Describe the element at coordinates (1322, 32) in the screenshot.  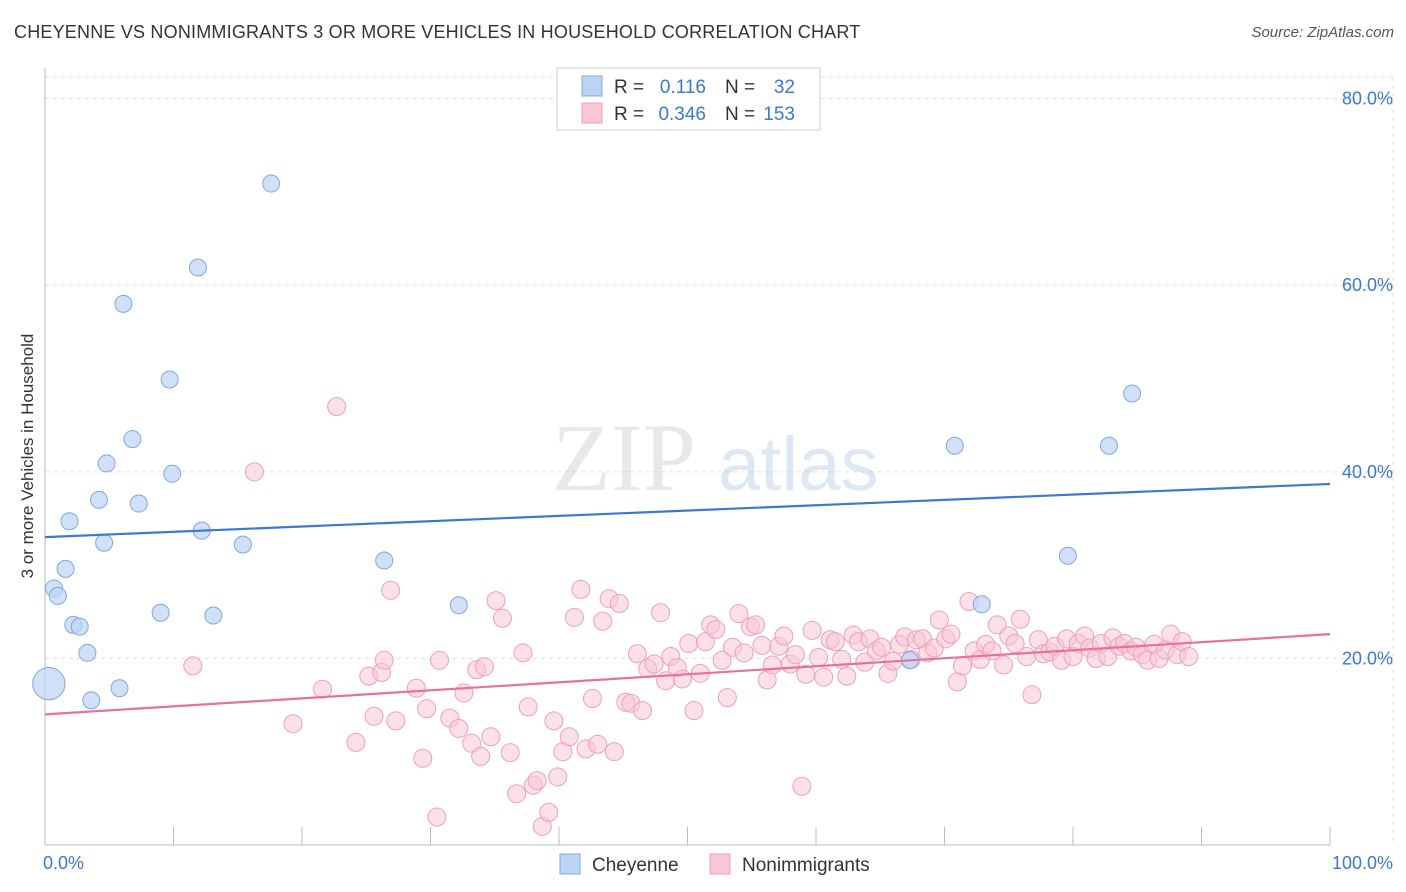
I see `source-label: Source: ZipAtlas.com` at that location.